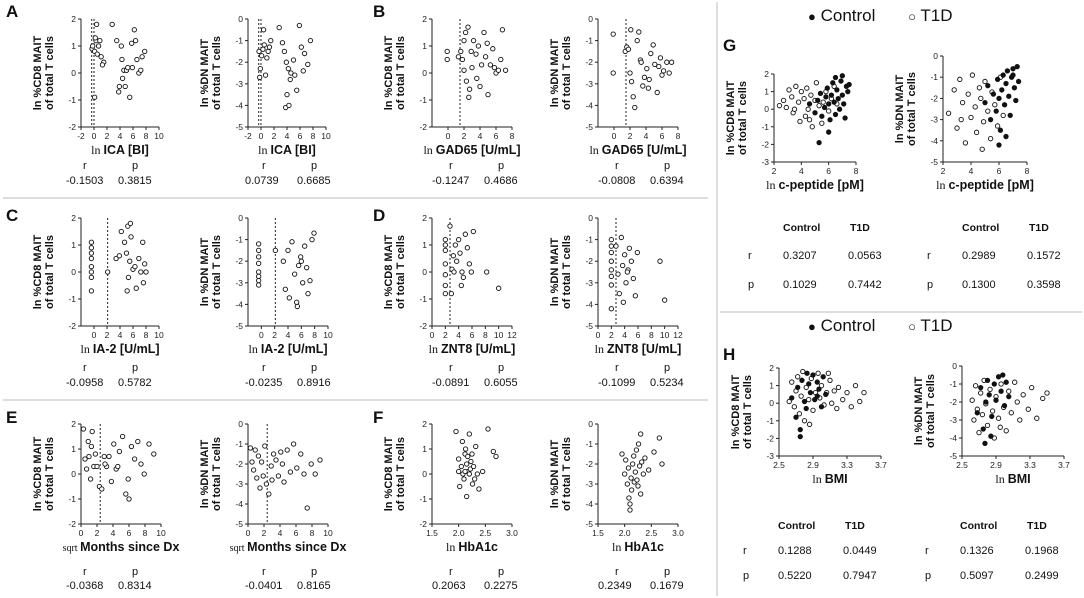 The width and height of the screenshot is (1084, 598). Describe the element at coordinates (12, 215) in the screenshot. I see `panel-label-c: C` at that location.